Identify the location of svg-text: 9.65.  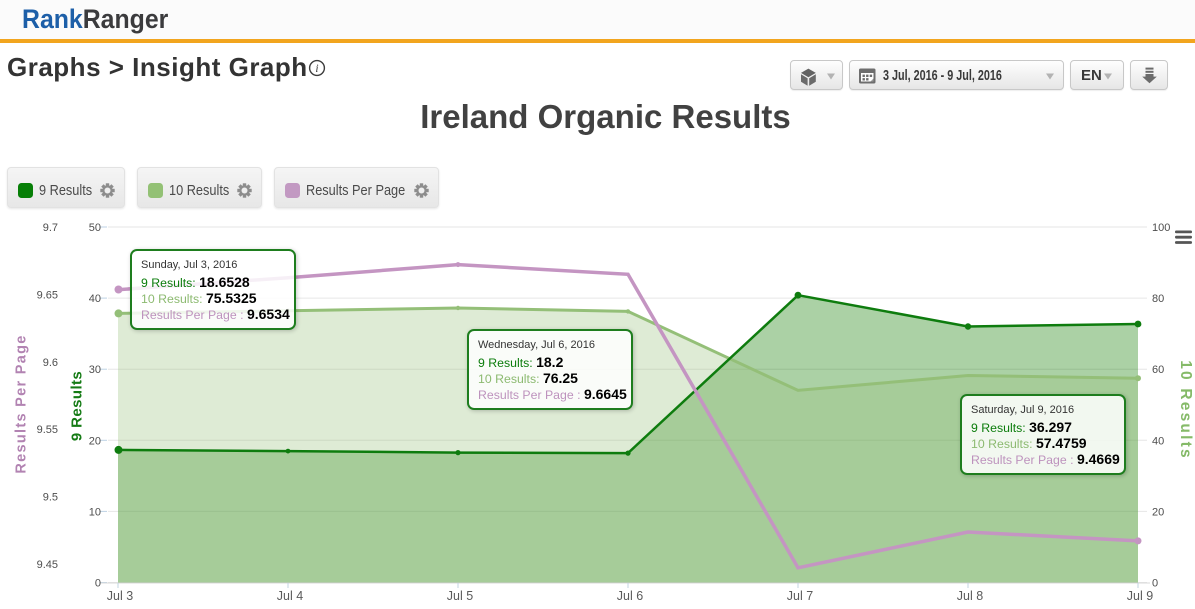
(47, 295).